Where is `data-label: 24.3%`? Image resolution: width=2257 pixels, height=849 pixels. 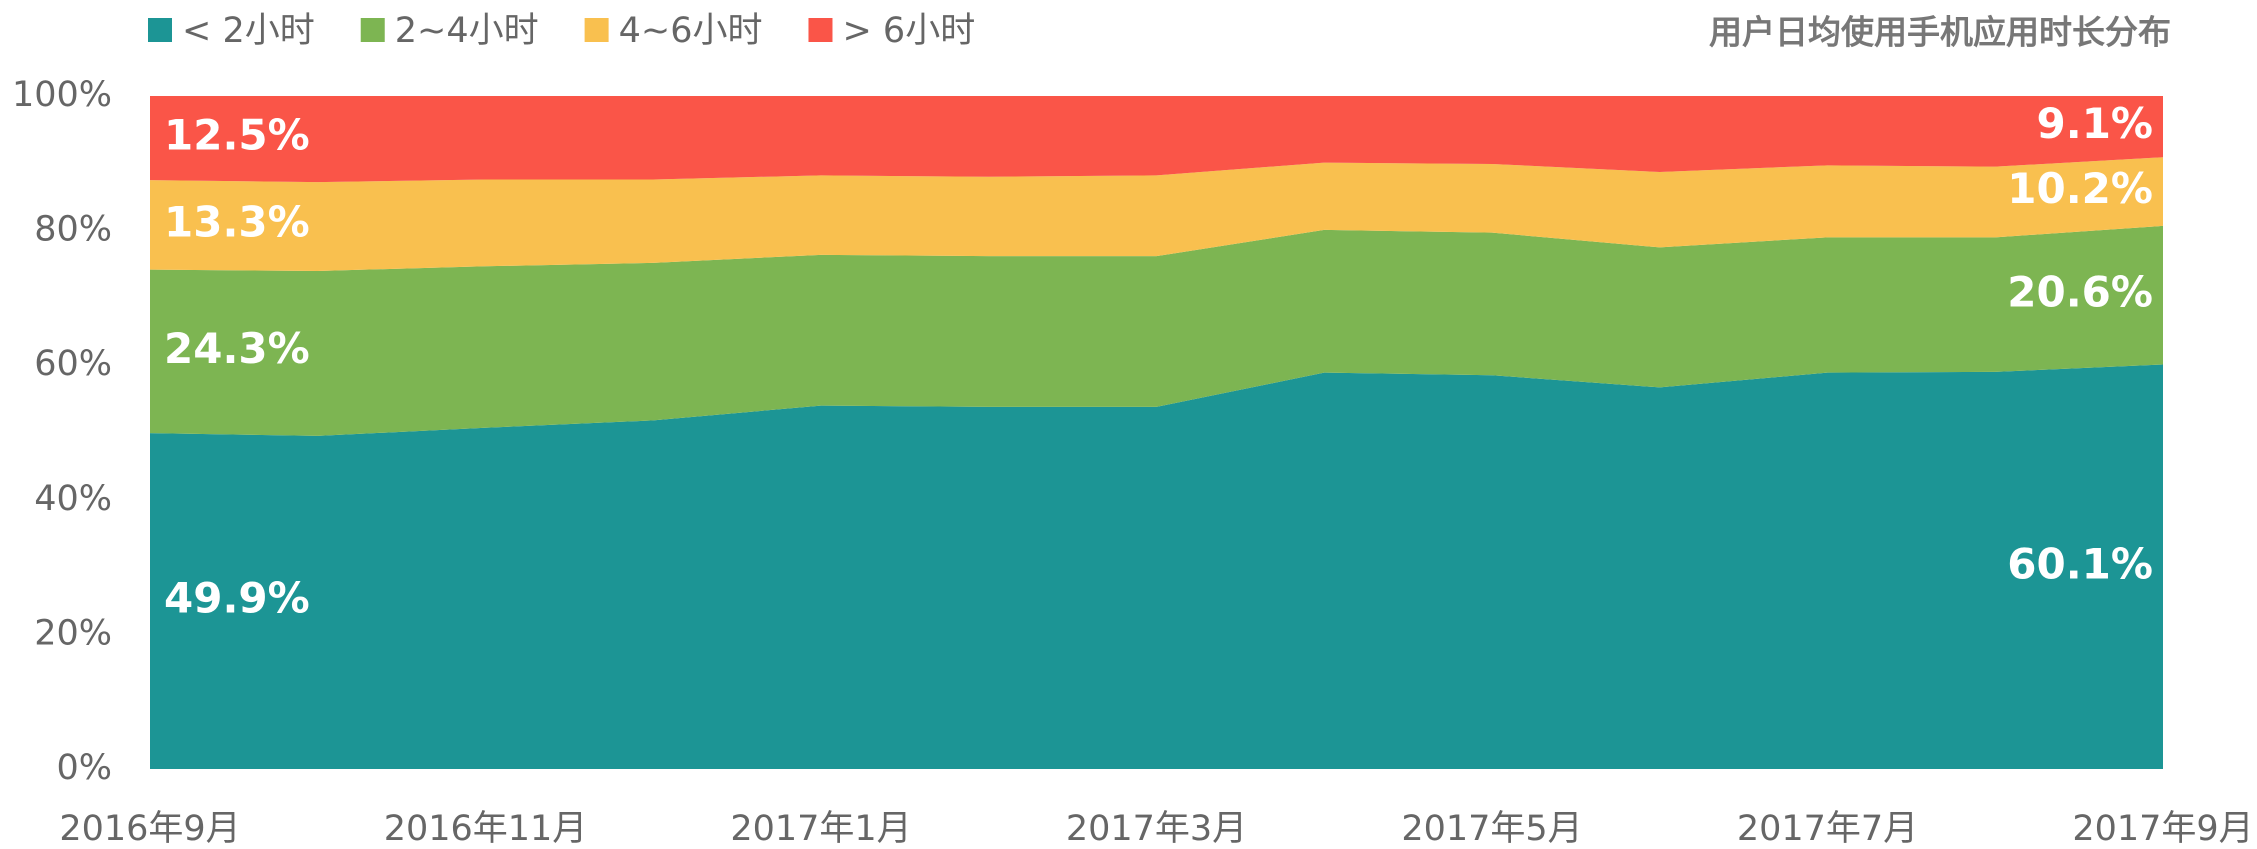
data-label: 24.3% is located at coordinates (237, 348).